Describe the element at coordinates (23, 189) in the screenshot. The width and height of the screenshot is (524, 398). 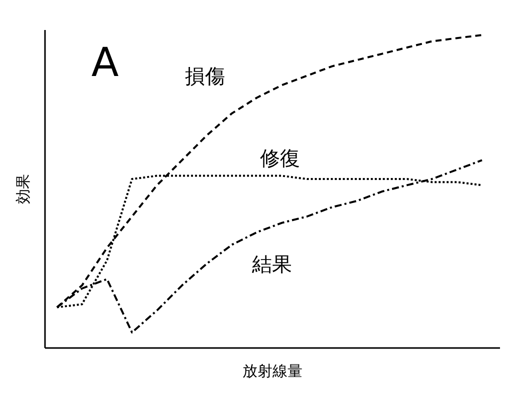
I see `y-axis-title: 効果` at that location.